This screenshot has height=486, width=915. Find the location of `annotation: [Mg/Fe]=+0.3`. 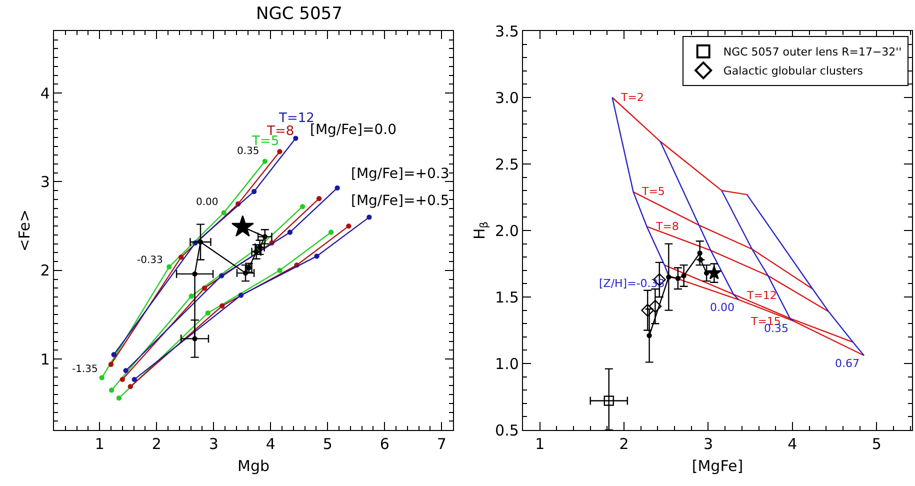

annotation: [Mg/Fe]=+0.3 is located at coordinates (400, 174).